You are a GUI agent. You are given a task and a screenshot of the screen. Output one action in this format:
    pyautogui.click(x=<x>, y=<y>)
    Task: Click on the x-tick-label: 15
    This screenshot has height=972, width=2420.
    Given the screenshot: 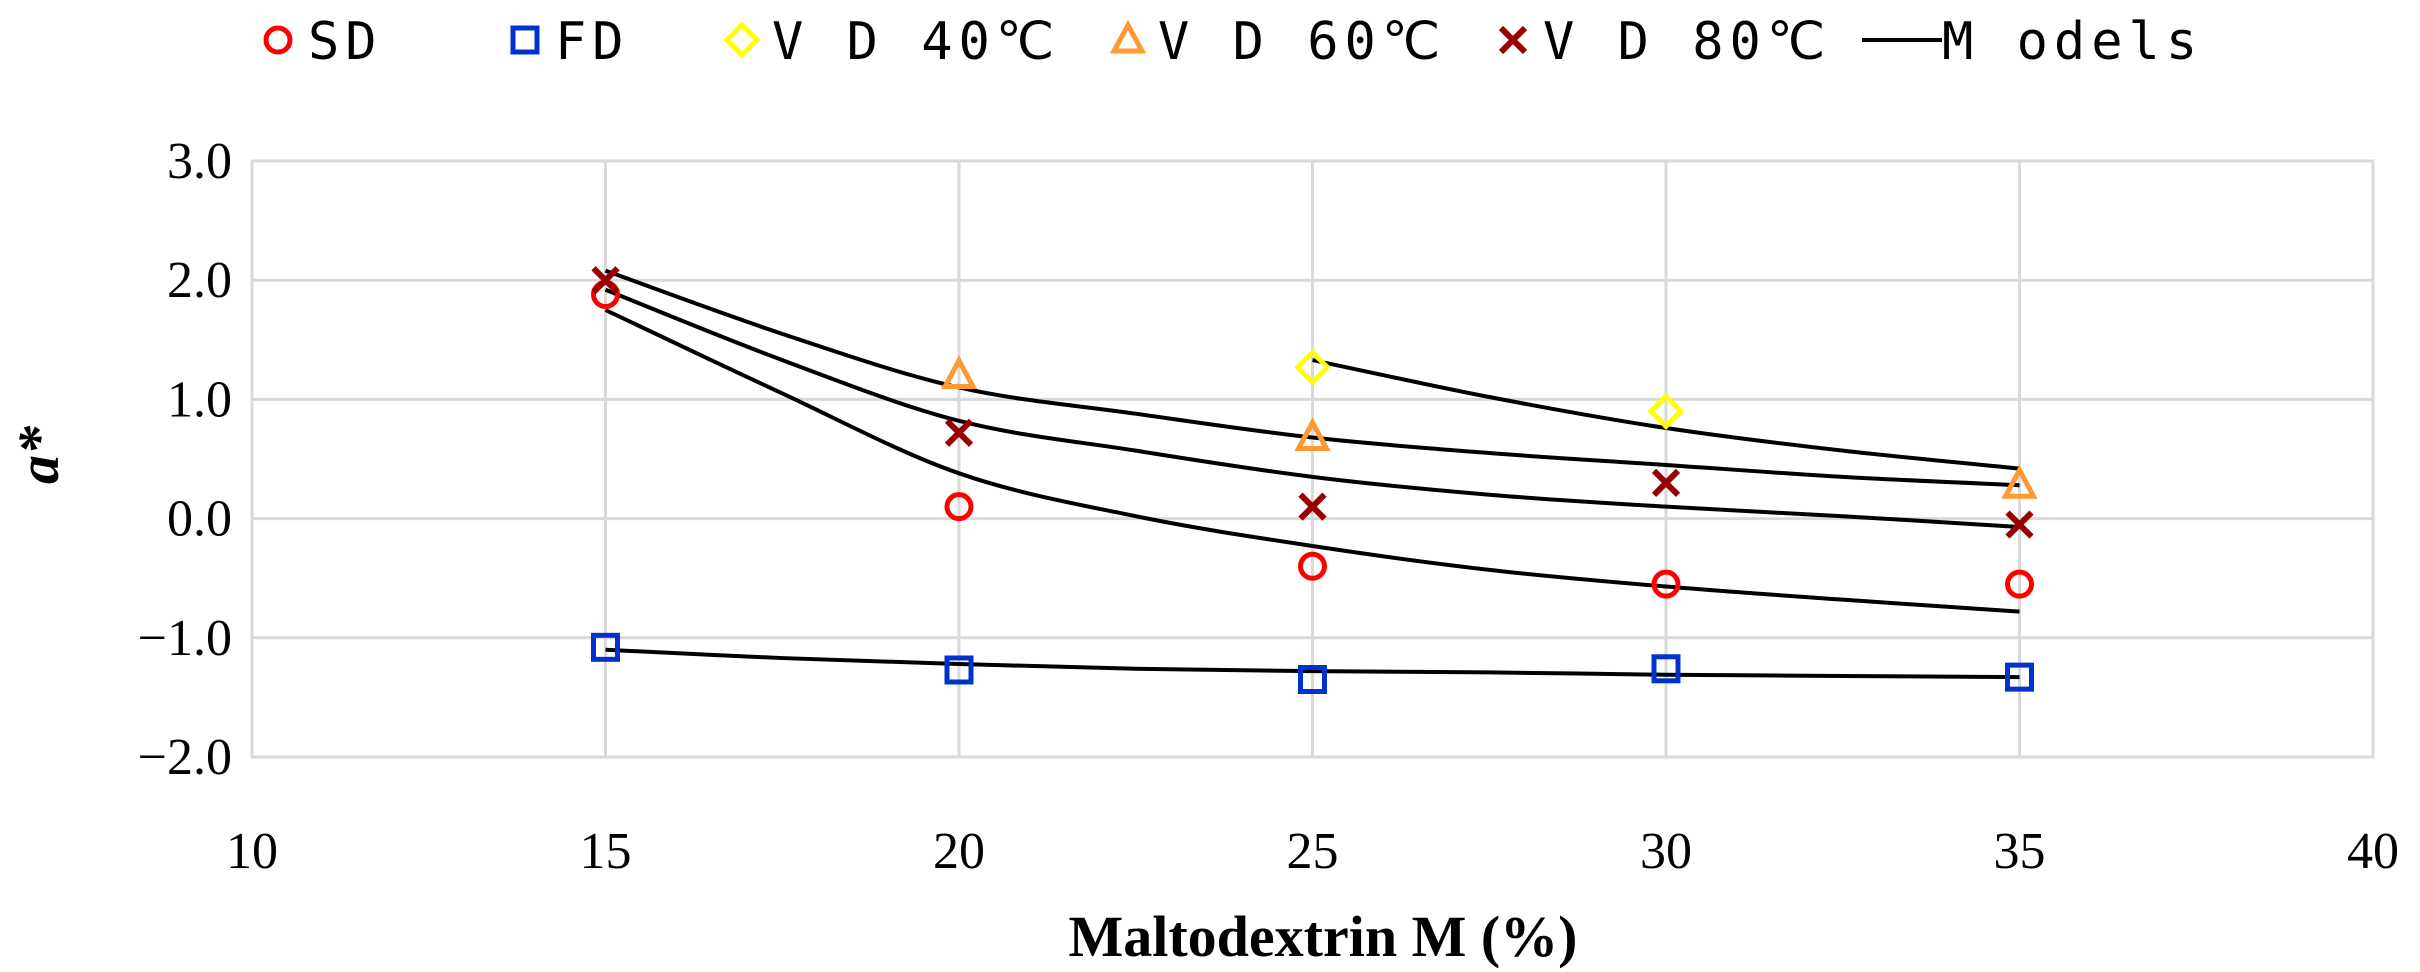 What is the action you would take?
    pyautogui.click(x=606, y=851)
    